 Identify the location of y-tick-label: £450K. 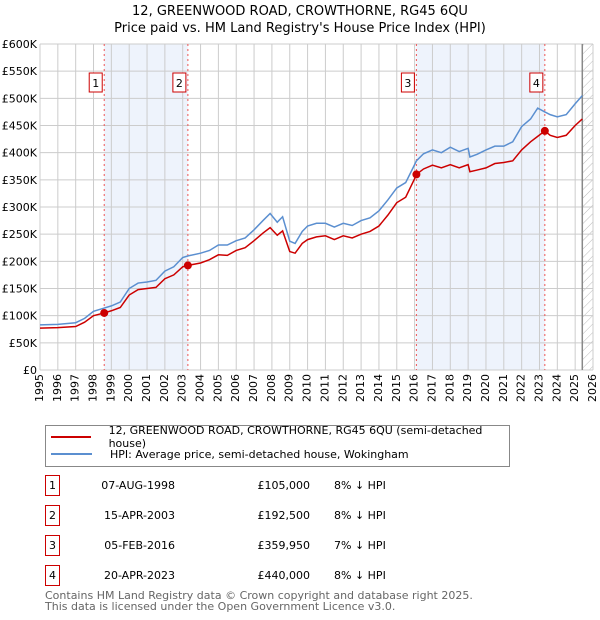
(20, 126).